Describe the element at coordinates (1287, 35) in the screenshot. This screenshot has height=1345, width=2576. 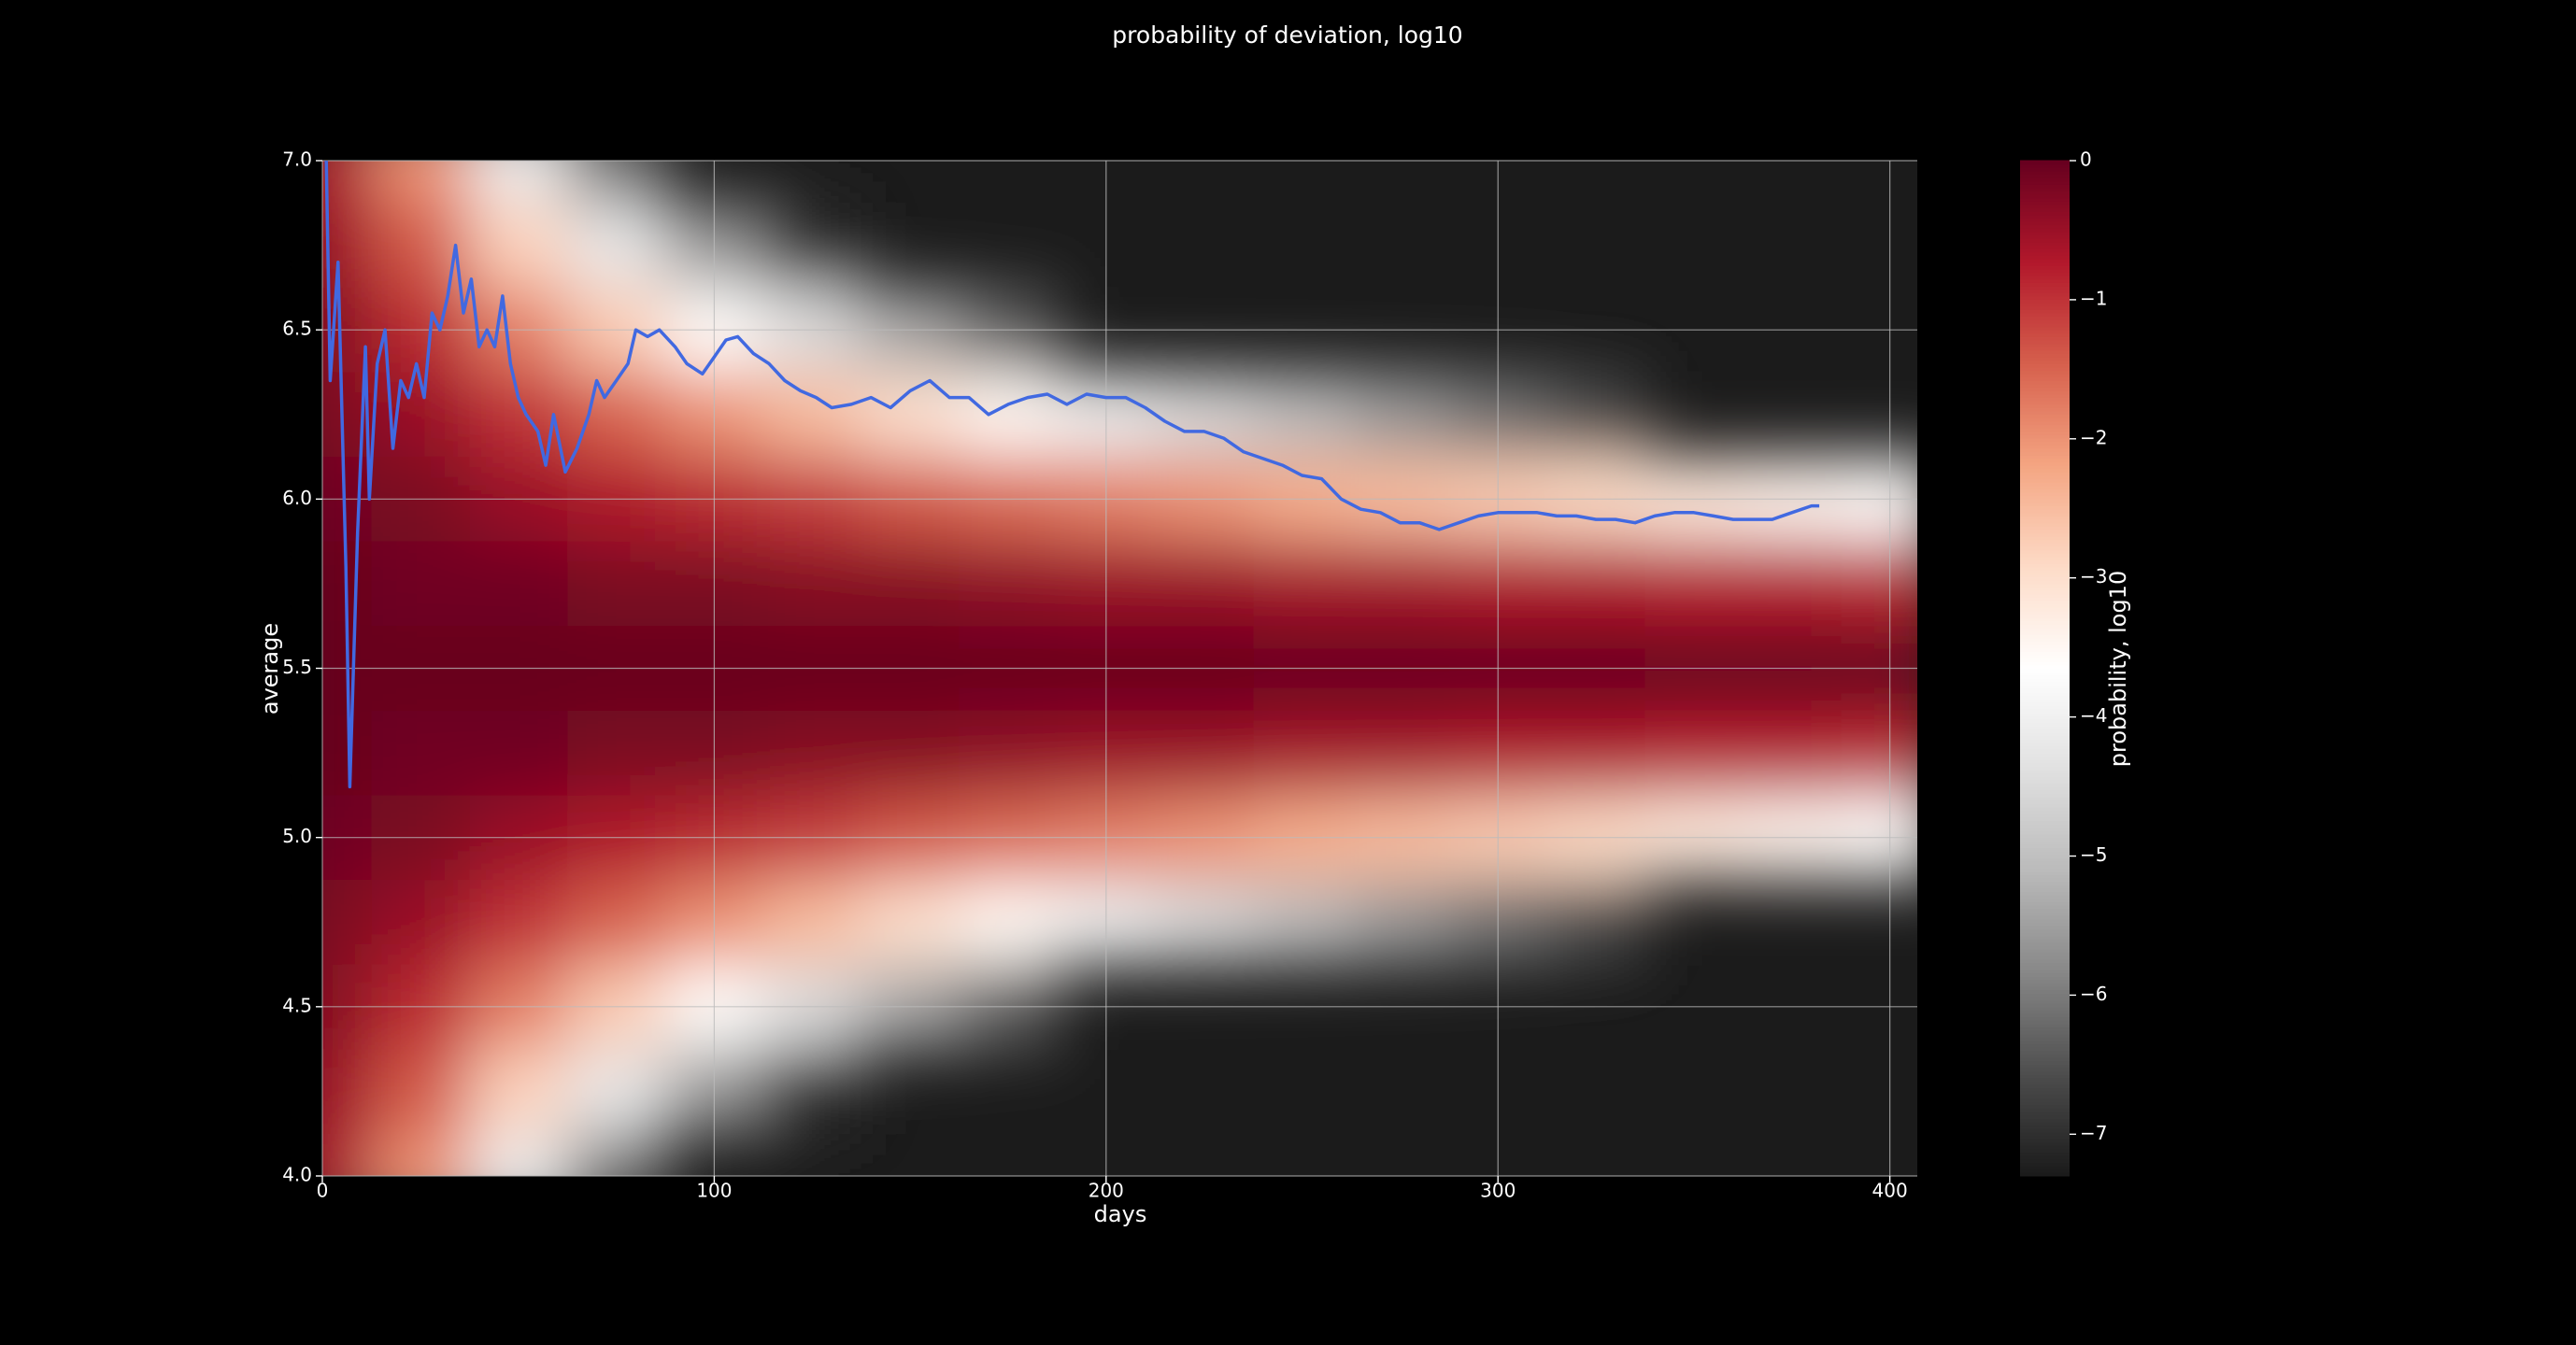
I see `chart-title: probability of deviation, log10` at that location.